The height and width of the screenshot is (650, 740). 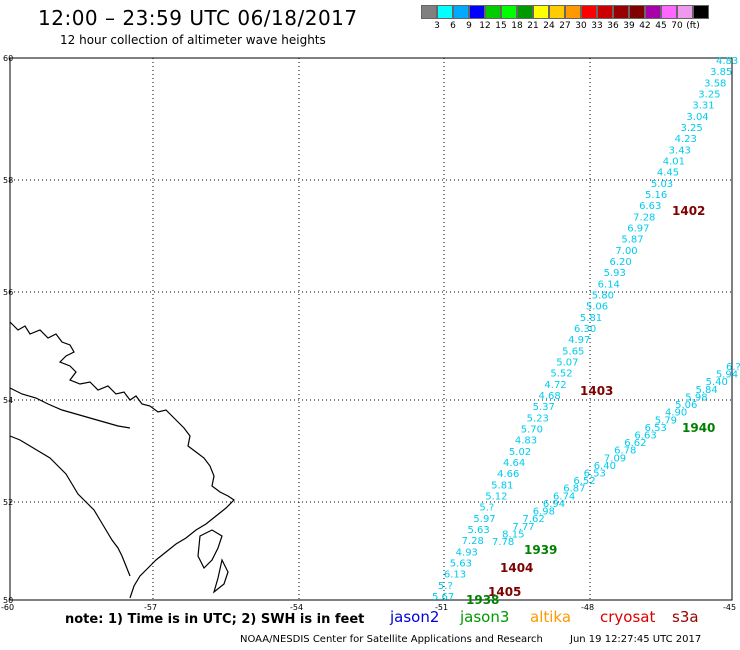 What do you see at coordinates (609, 284) in the screenshot?
I see `wave-height-value: 6.14` at bounding box center [609, 284].